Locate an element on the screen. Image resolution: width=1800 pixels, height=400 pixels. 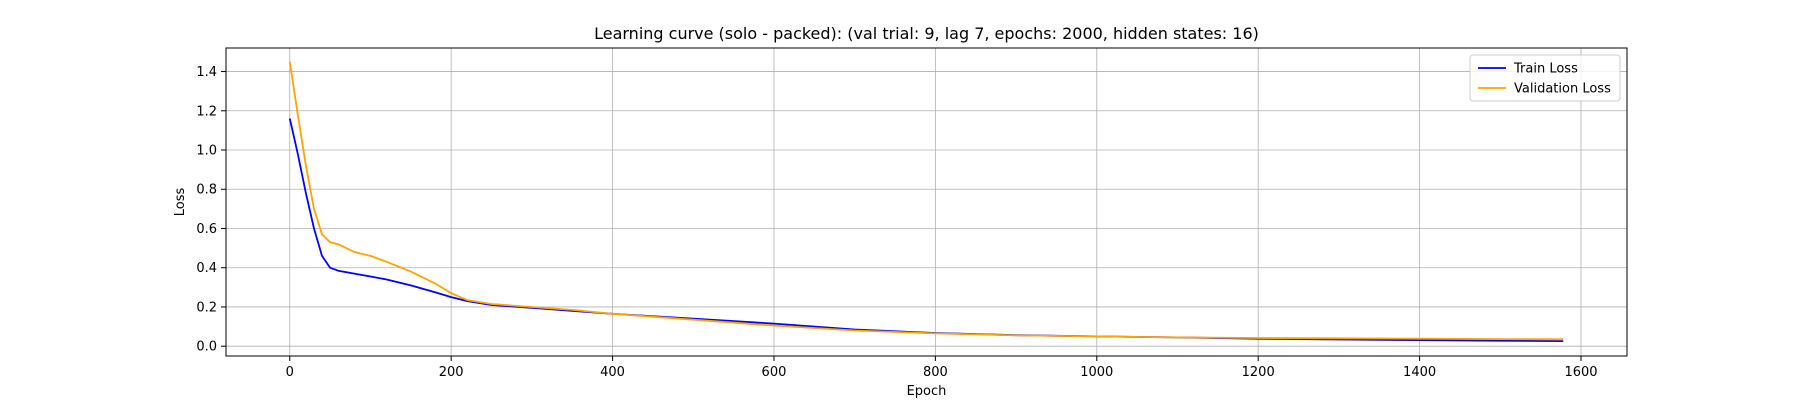
x-tick-label: 0 is located at coordinates (290, 372).